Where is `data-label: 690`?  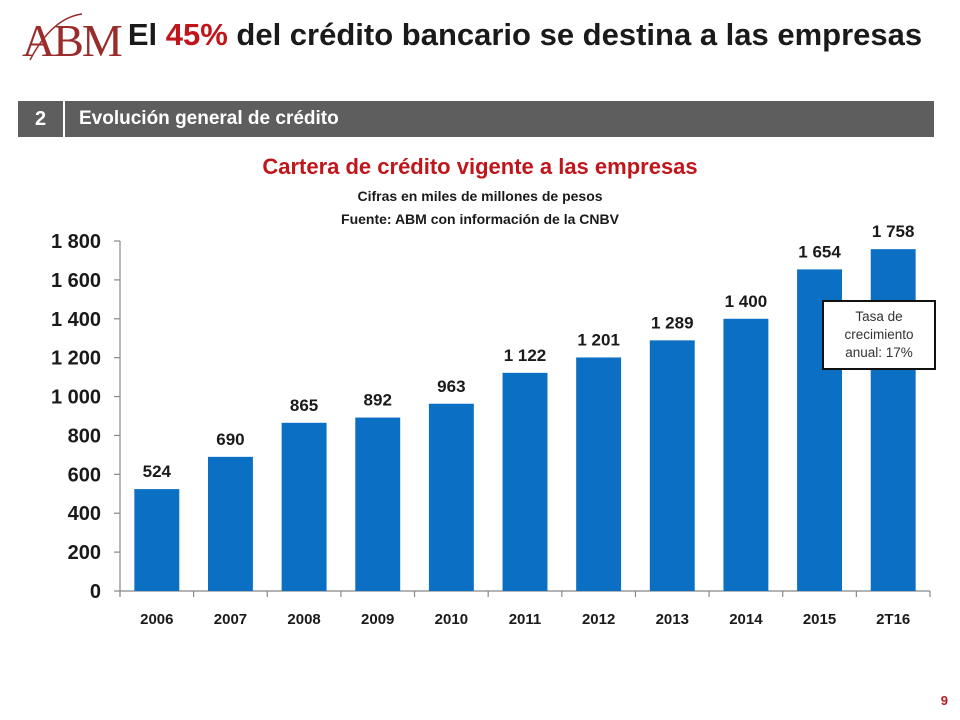 data-label: 690 is located at coordinates (230, 439).